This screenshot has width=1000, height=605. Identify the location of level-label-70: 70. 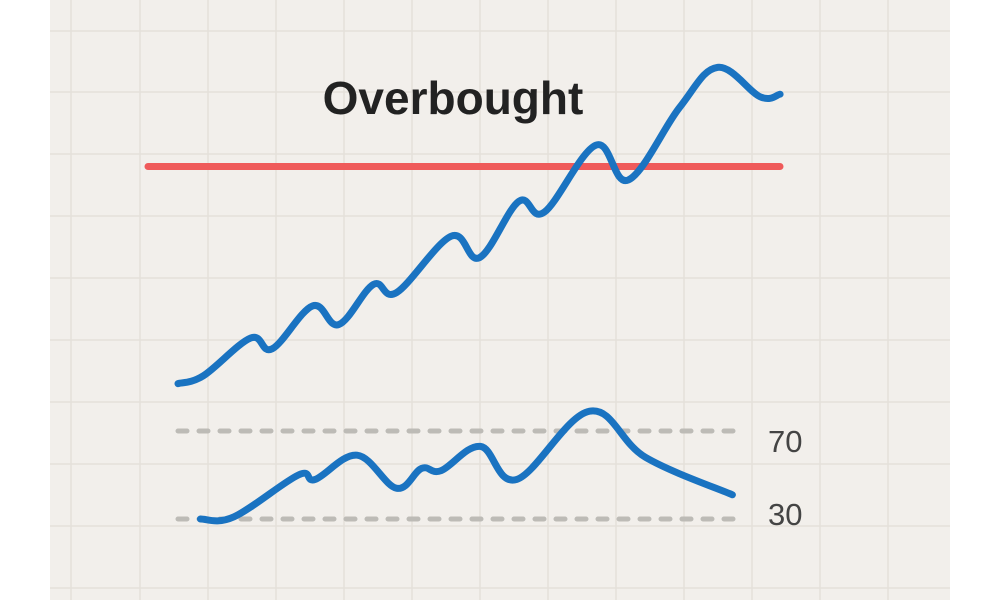
(785, 441).